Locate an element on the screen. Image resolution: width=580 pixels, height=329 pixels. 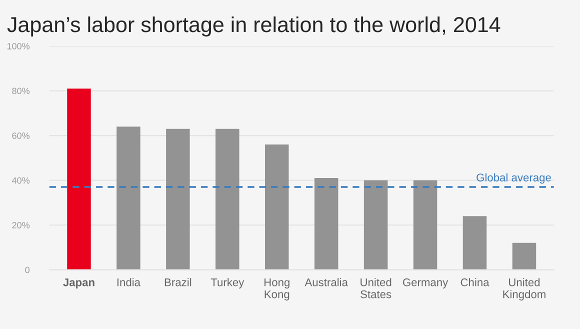
ref-line-label: Global average is located at coordinates (513, 178).